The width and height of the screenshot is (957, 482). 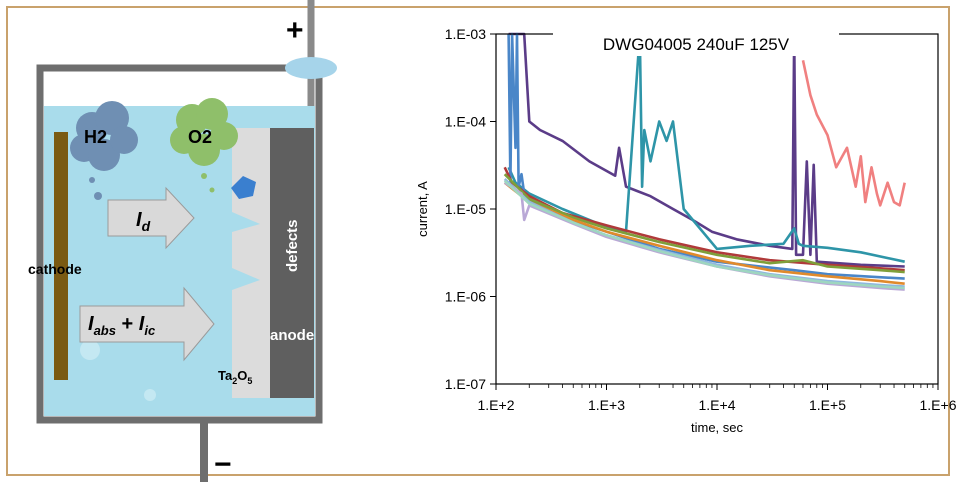 What do you see at coordinates (200, 137) in the screenshot?
I see `o2-label: O2` at bounding box center [200, 137].